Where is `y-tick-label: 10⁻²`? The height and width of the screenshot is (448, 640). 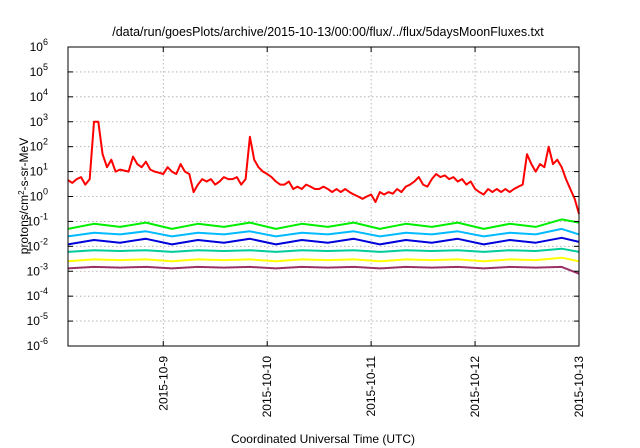
y-tick-label: 10⁻² is located at coordinates (37, 244).